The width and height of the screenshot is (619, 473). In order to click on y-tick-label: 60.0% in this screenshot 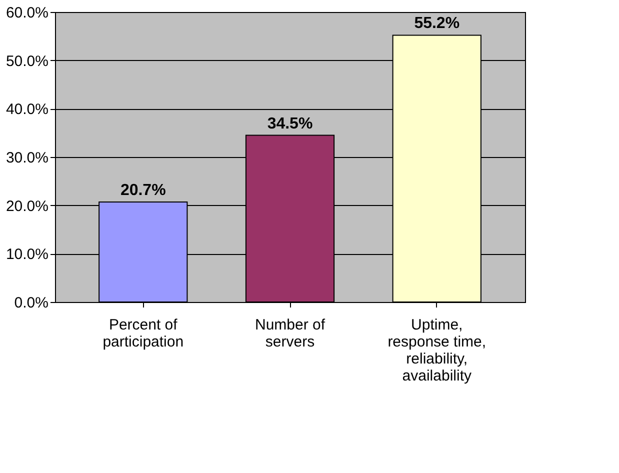, I will do `click(27, 13)`.